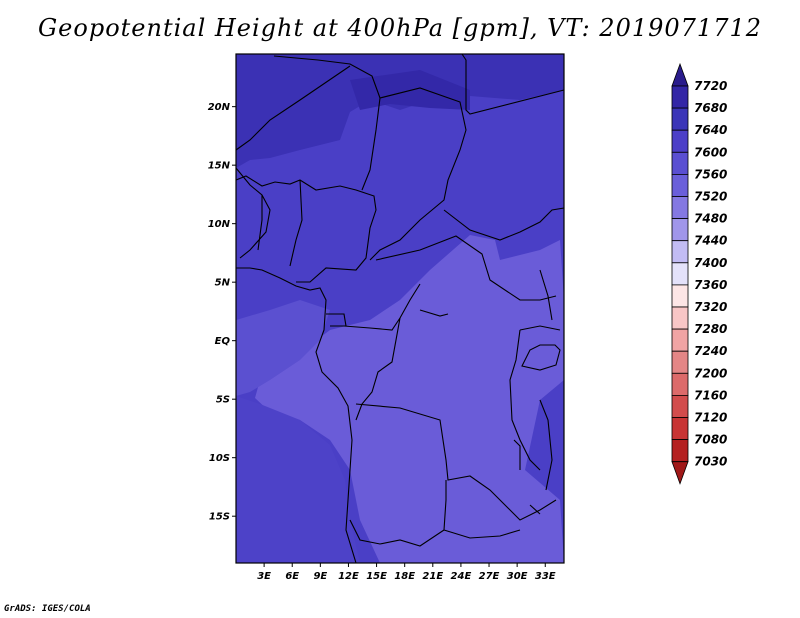  I want to click on lat-tick-label: 20N, so click(219, 107).